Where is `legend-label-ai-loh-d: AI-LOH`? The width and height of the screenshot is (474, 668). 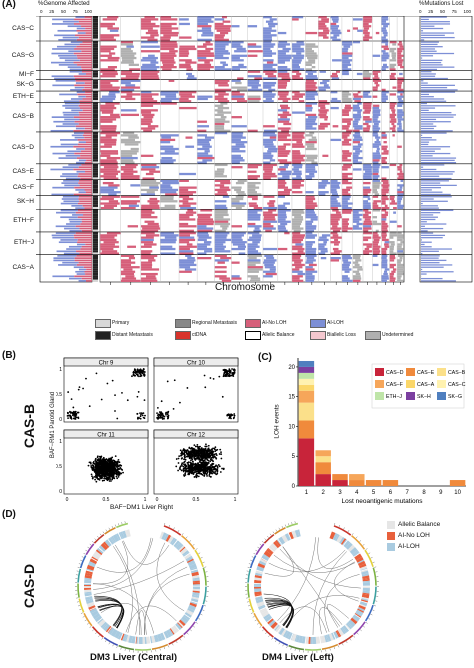
legend-label-ai-loh-d: AI-LOH is located at coordinates (409, 546).